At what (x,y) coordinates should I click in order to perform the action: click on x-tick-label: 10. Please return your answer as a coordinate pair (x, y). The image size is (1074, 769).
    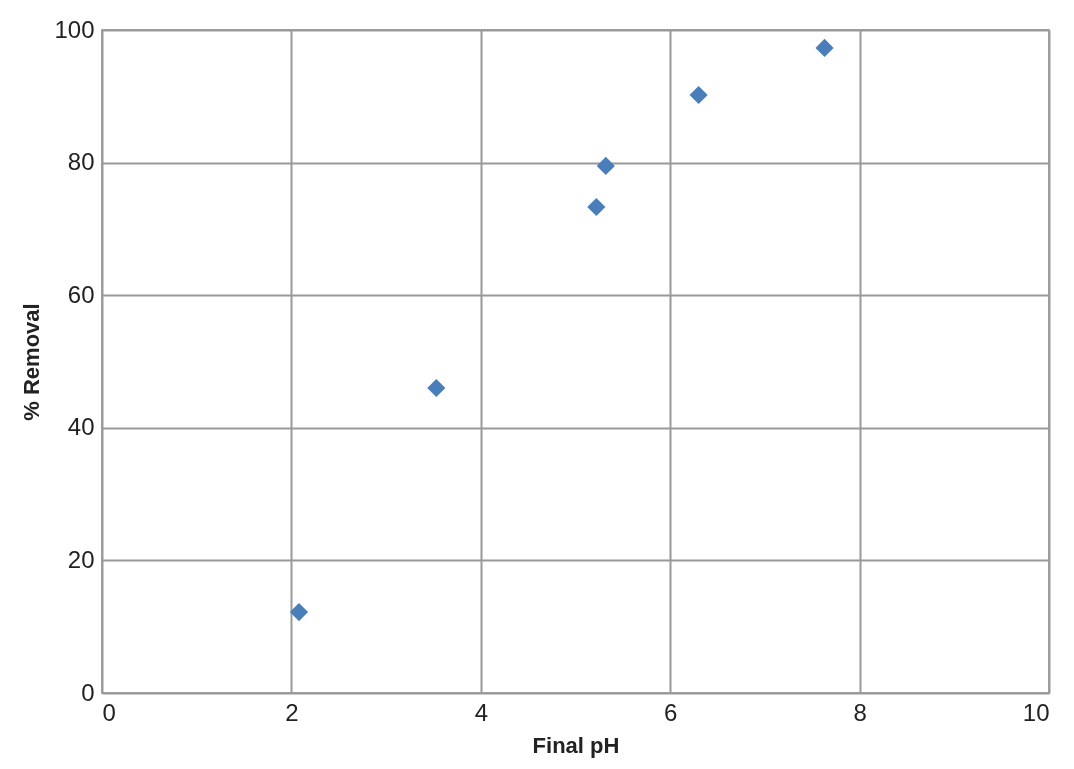
    Looking at the image, I should click on (1036, 712).